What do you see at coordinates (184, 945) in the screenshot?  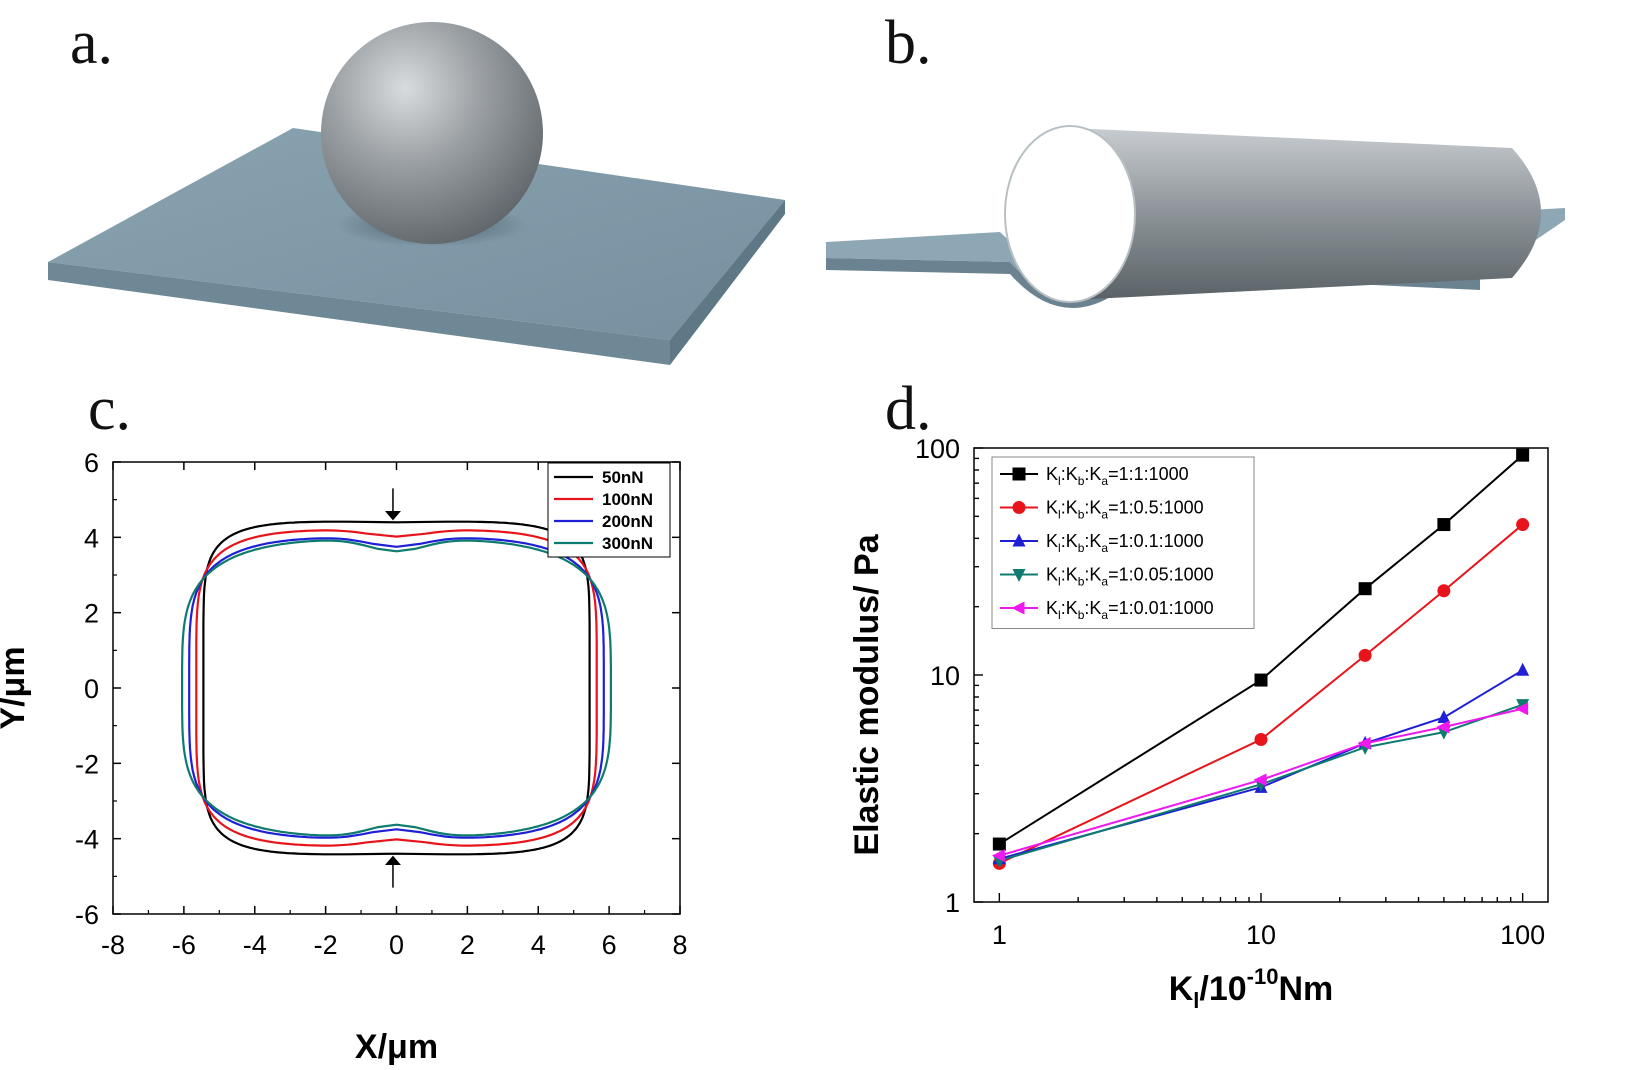 I see `x-tick-label: -6` at bounding box center [184, 945].